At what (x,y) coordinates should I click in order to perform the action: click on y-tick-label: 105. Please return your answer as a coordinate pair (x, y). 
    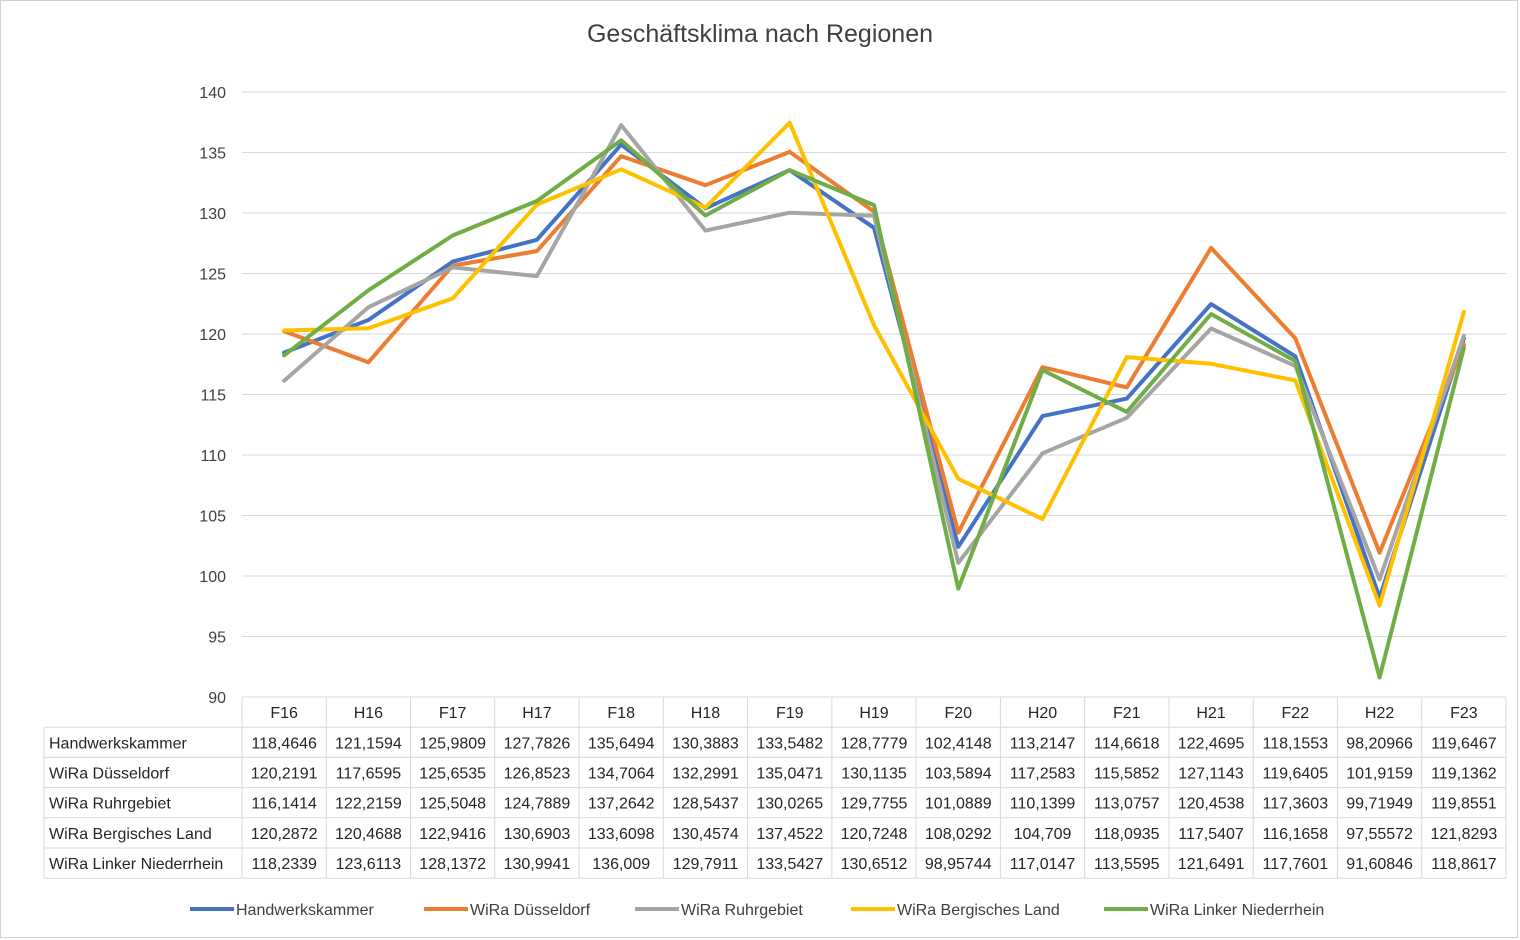
    Looking at the image, I should click on (212, 517).